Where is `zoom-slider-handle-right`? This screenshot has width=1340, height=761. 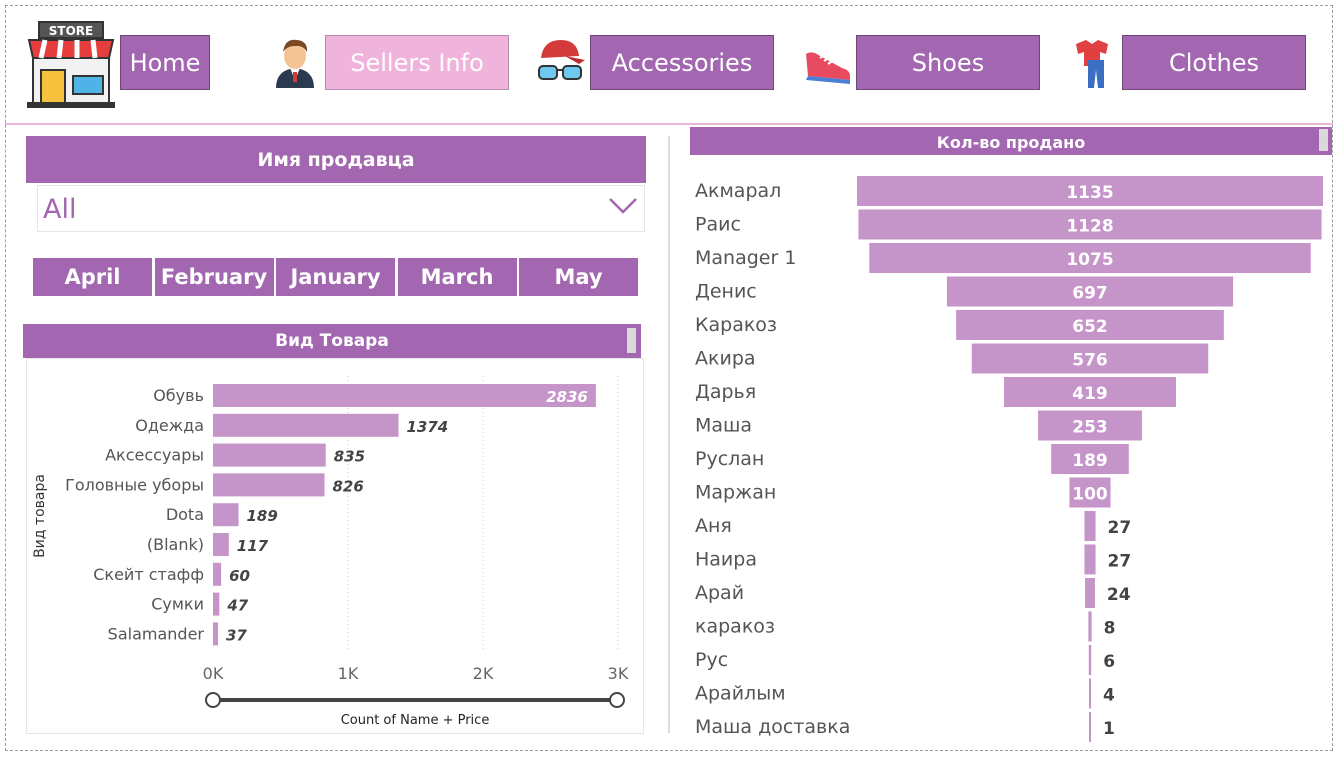
zoom-slider-handle-right is located at coordinates (617, 700).